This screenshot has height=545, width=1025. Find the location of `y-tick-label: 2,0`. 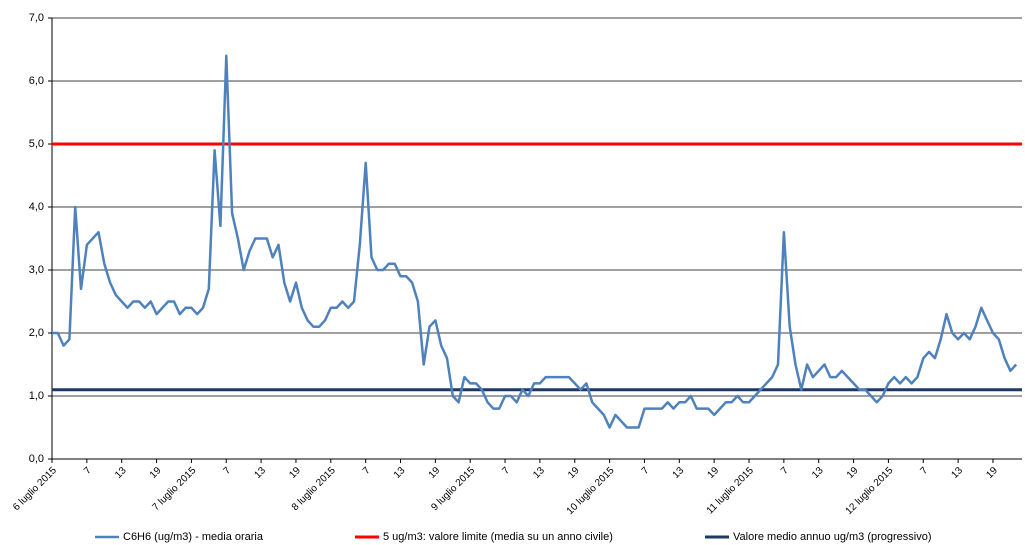

y-tick-label: 2,0 is located at coordinates (36, 333).